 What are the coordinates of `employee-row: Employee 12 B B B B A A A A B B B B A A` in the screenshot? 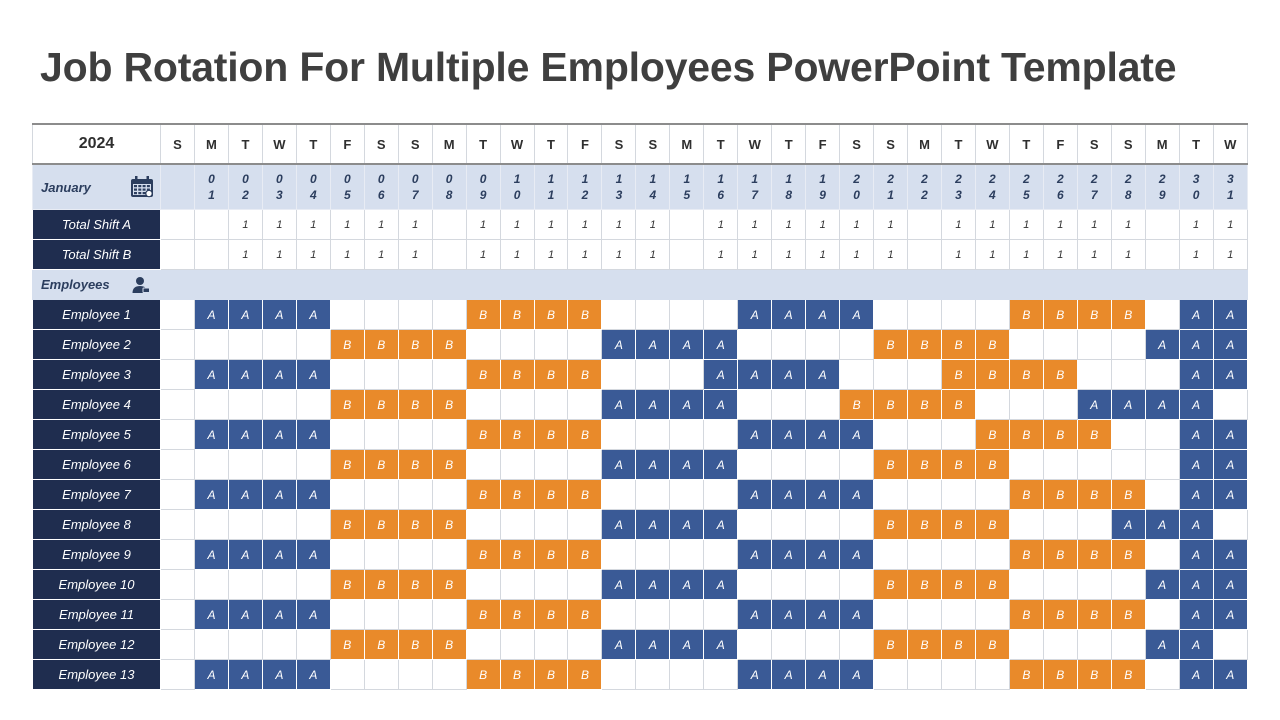 It's located at (640, 644).